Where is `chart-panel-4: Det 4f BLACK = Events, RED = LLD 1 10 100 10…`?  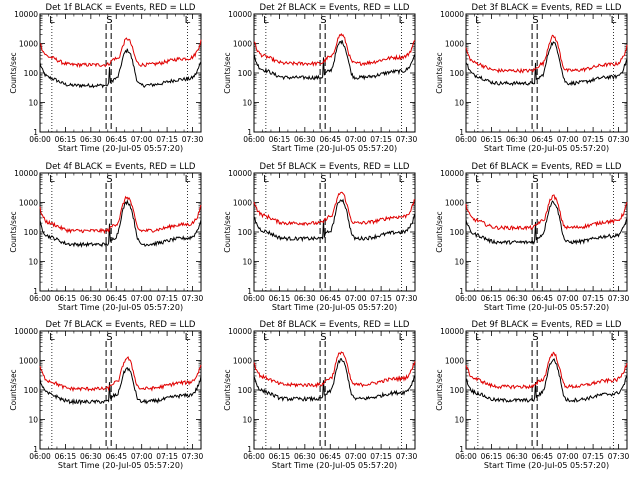 chart-panel-4: Det 4f BLACK = Events, RED = LLD 1 10 100 10… is located at coordinates (106, 237).